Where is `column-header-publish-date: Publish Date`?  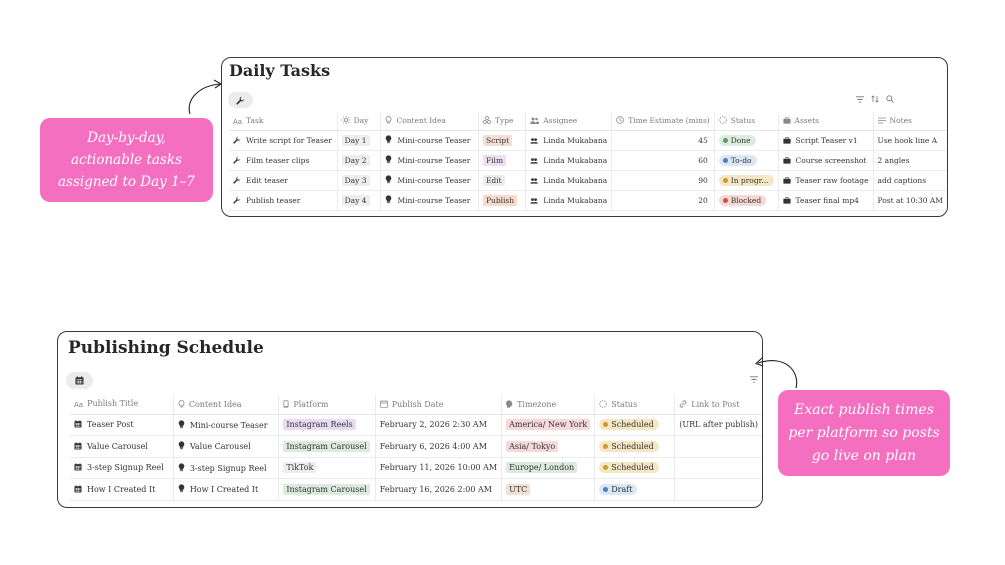 column-header-publish-date: Publish Date is located at coordinates (438, 405).